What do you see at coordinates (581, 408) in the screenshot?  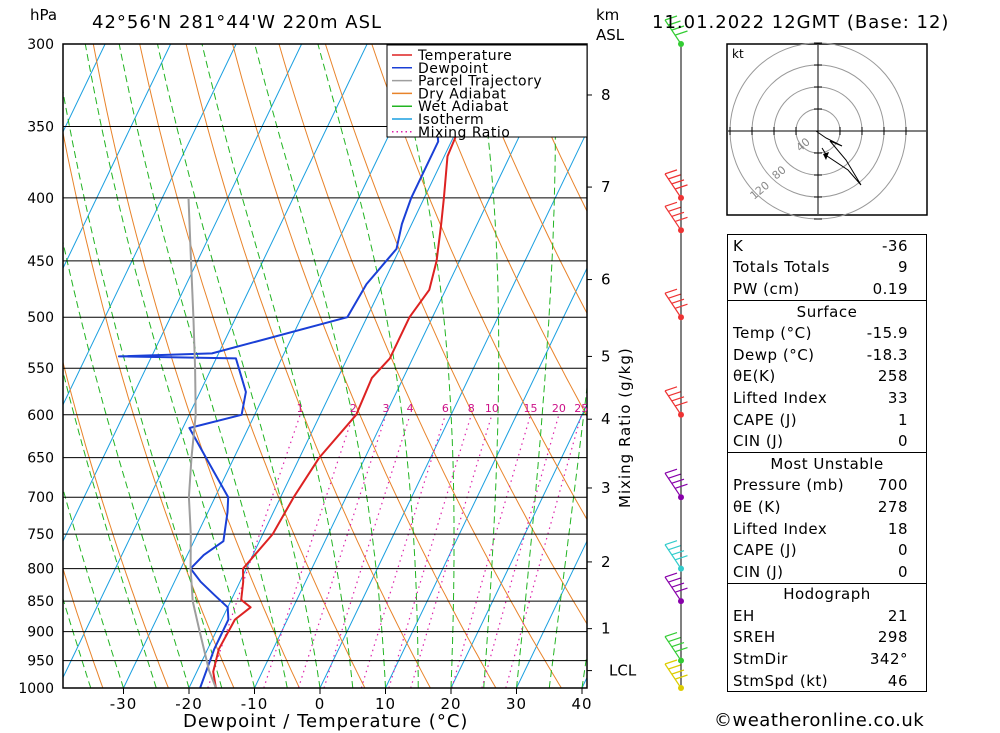 I see `mixing-ratio-label: 25` at bounding box center [581, 408].